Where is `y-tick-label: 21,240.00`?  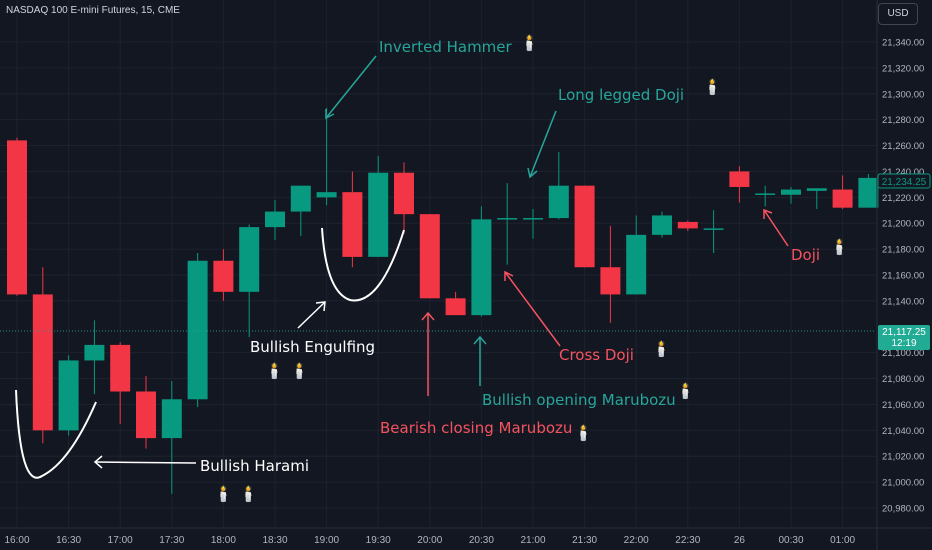
y-tick-label: 21,240.00 is located at coordinates (903, 172).